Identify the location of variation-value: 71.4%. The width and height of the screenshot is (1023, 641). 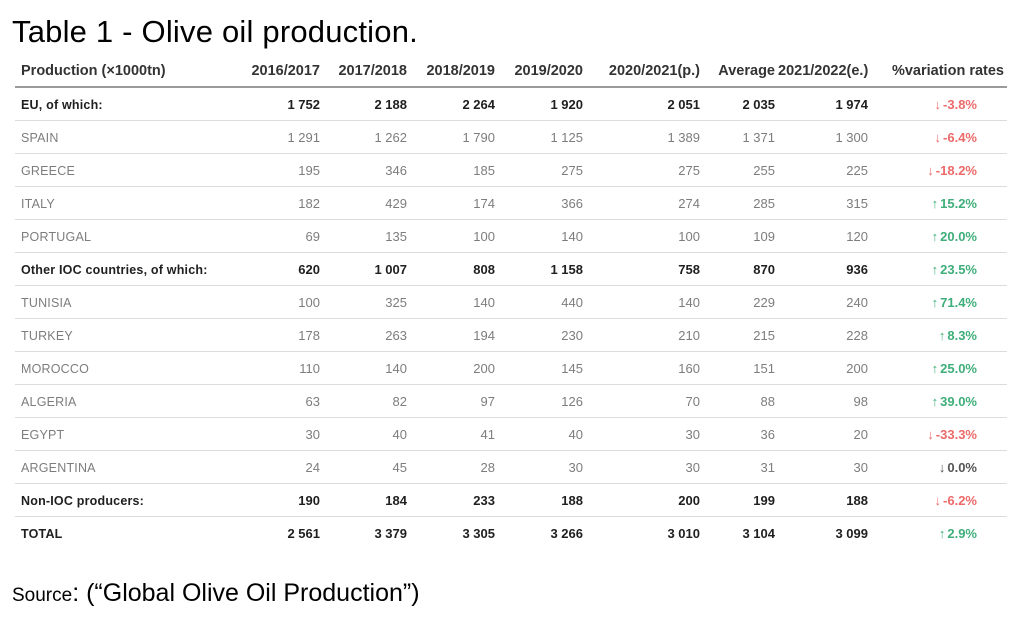
(958, 302).